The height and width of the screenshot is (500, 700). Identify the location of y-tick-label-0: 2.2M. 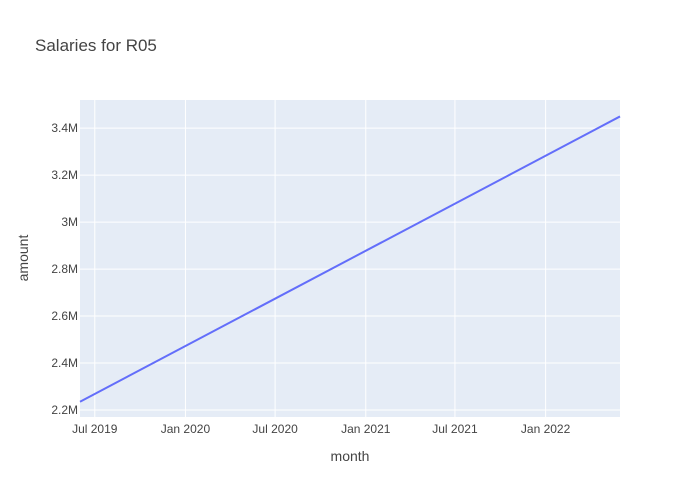
(64, 410).